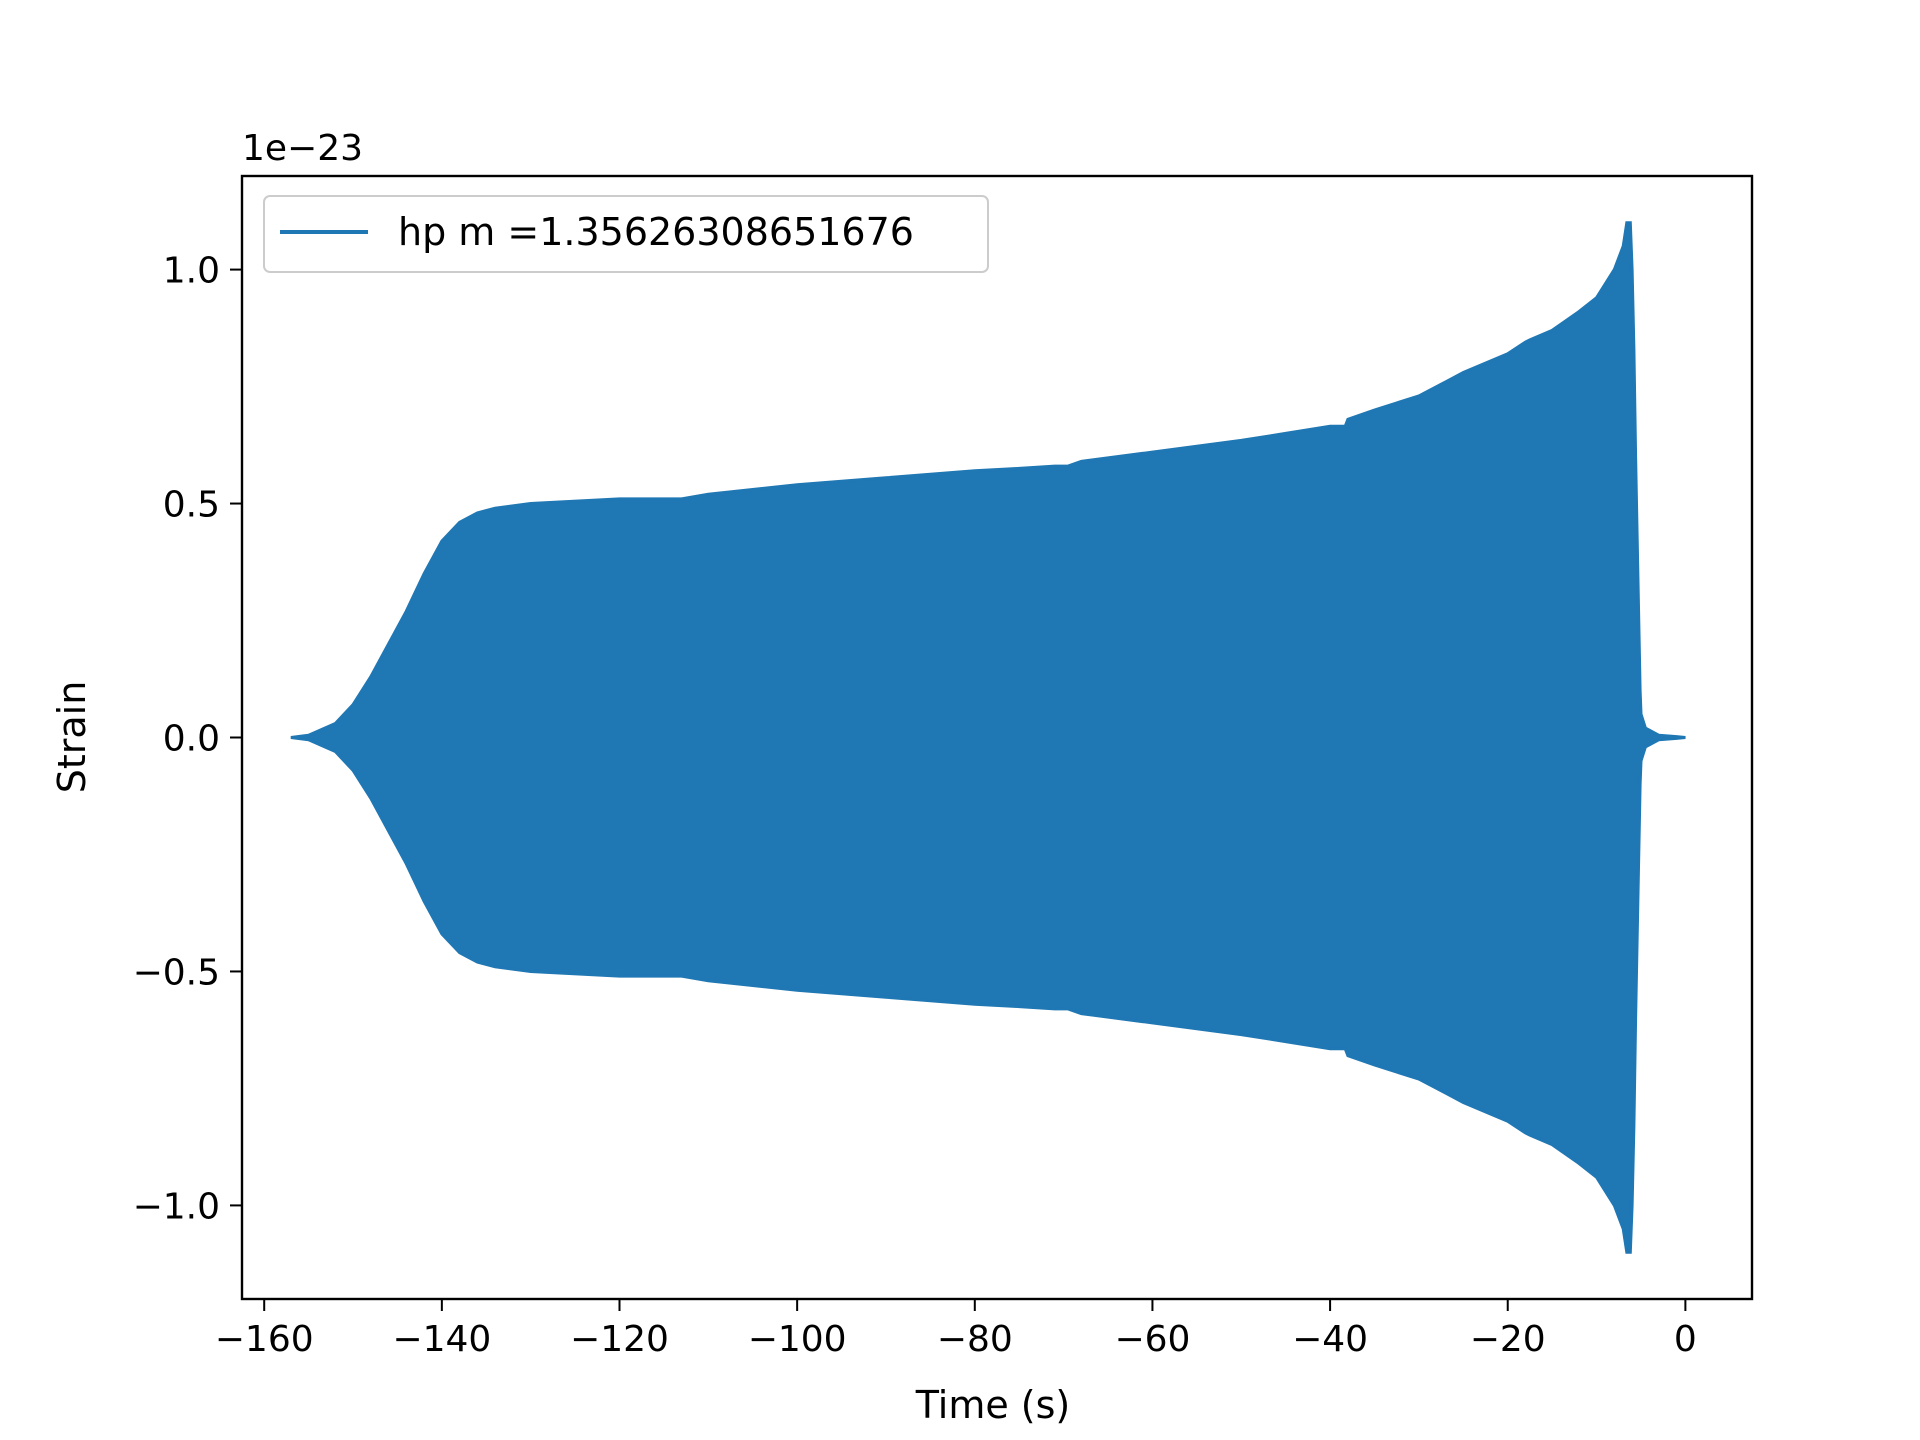 The image size is (1920, 1440). I want to click on x-axis-ticks: −160 −140 −120 −100 −80 −60 −40 −20 0, so click(956, 1329).